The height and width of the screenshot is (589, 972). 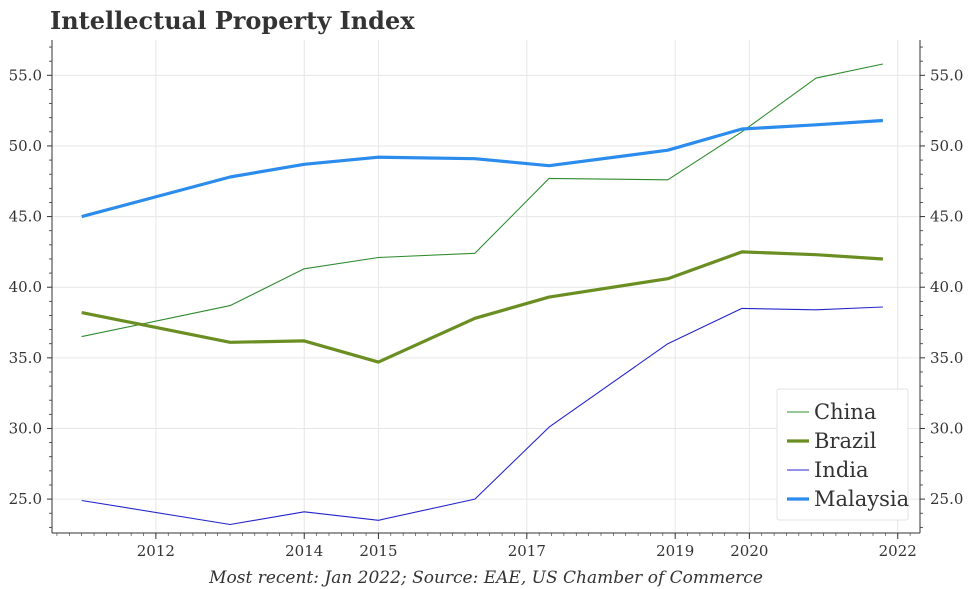 I want to click on x-tick-label: 2019, so click(x=675, y=551).